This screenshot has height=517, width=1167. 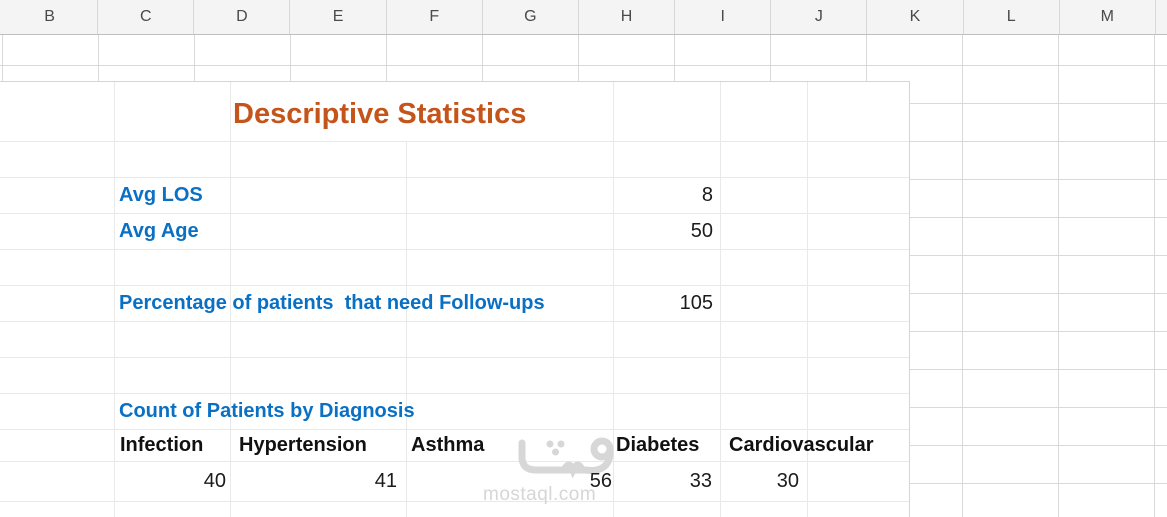 What do you see at coordinates (701, 231) in the screenshot?
I see `avg-age-value: 50` at bounding box center [701, 231].